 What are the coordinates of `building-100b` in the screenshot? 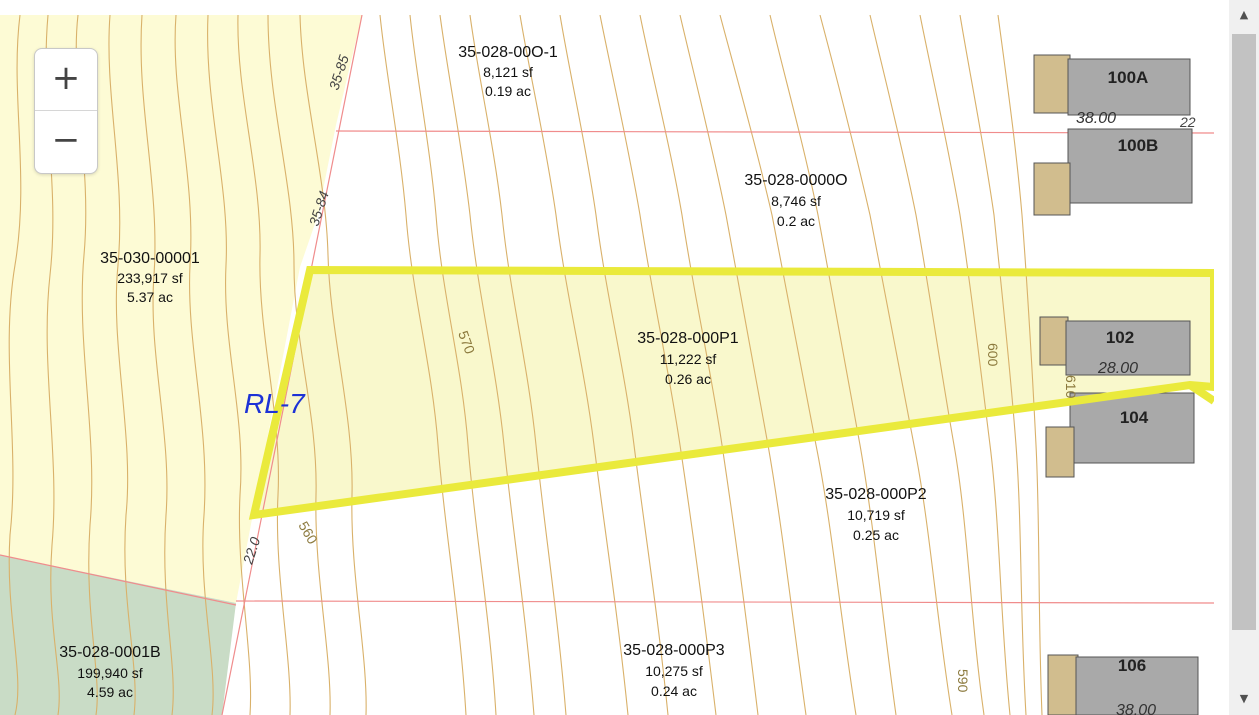 It's located at (1130, 166).